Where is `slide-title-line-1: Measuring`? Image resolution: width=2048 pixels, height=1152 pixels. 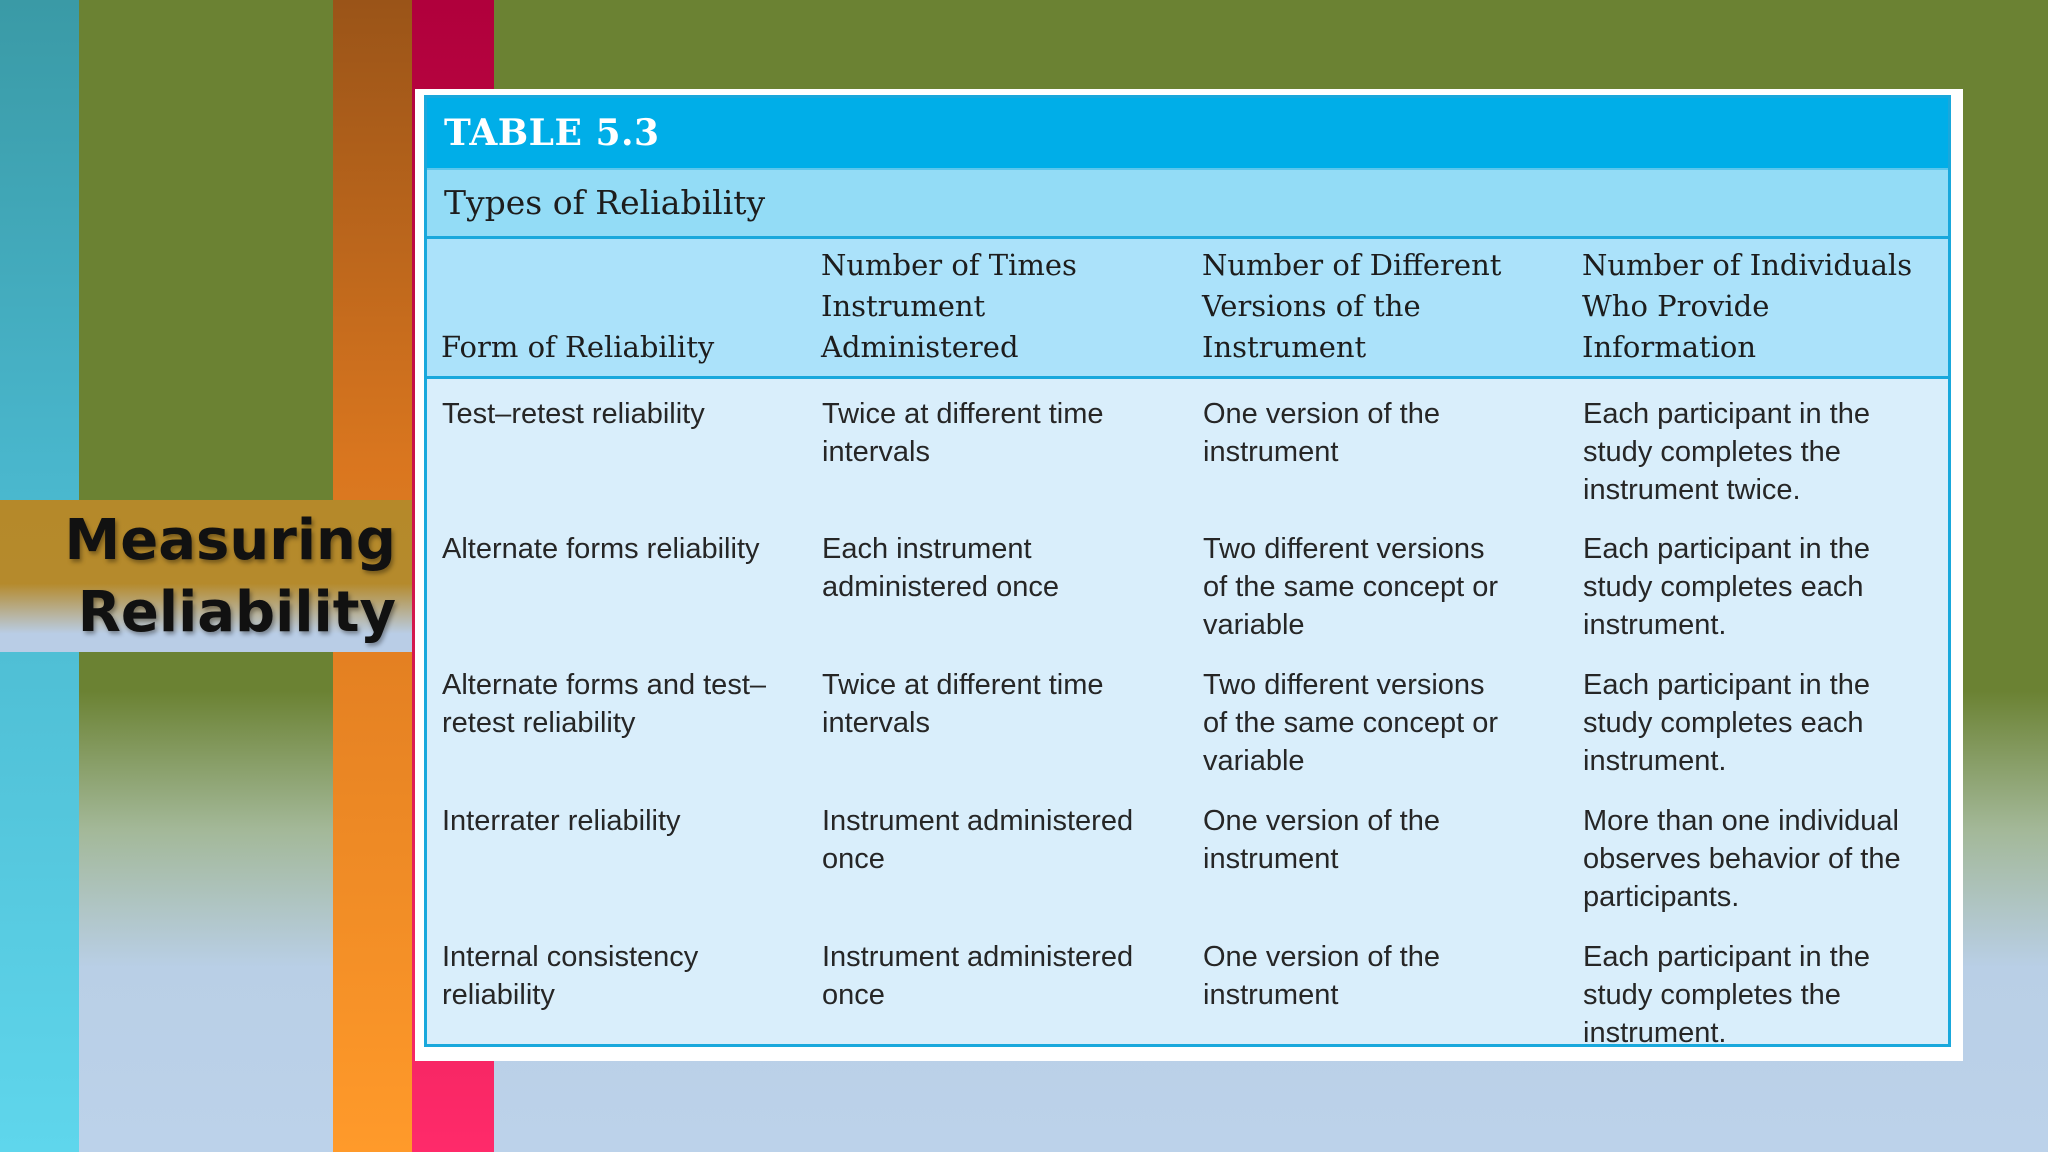 slide-title-line-1: Measuring is located at coordinates (230, 540).